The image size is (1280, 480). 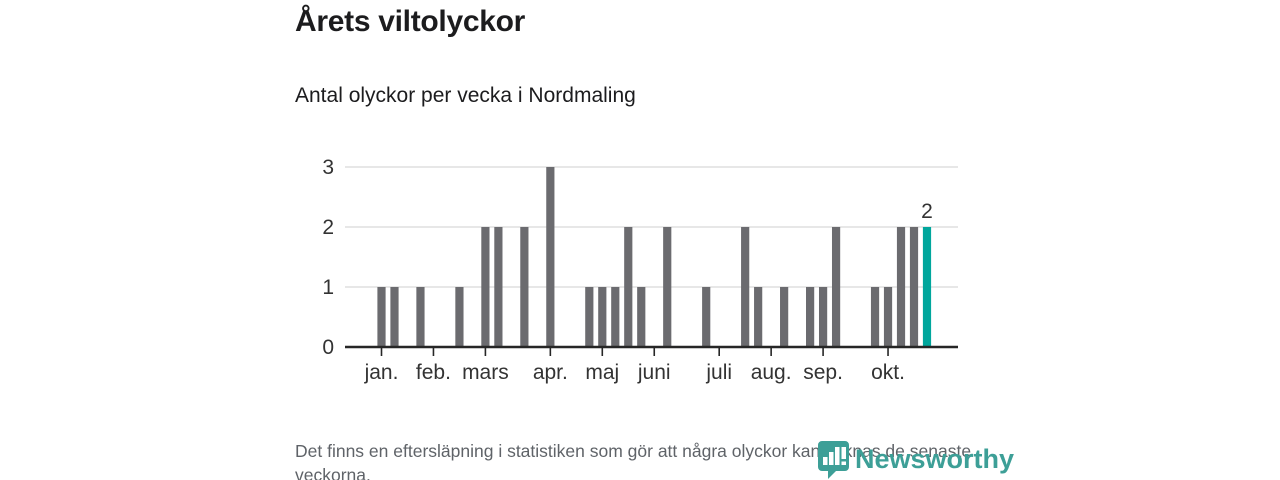 What do you see at coordinates (550, 372) in the screenshot?
I see `x-tick-label-apr.: apr.` at bounding box center [550, 372].